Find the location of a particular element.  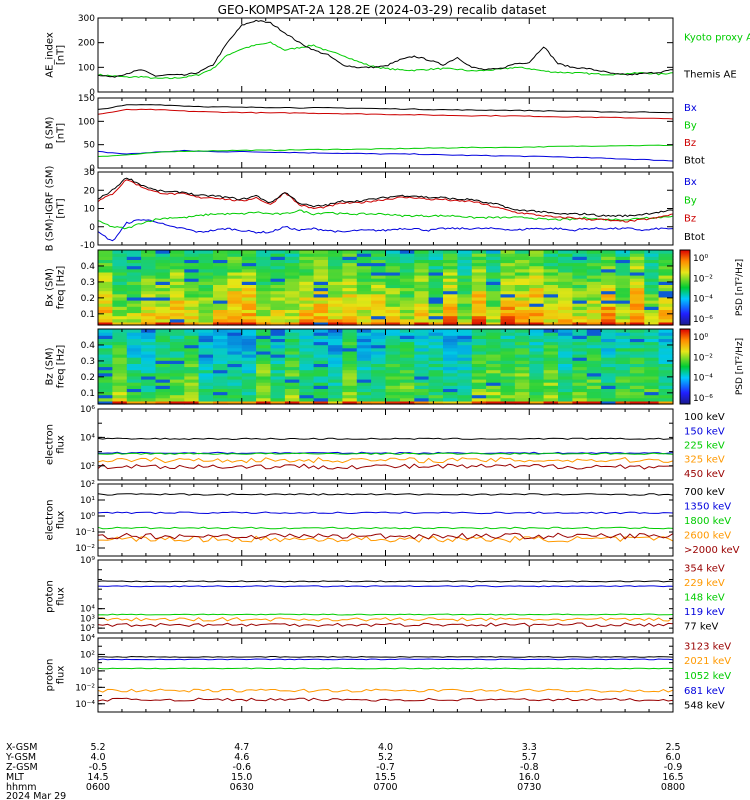

bdiff-legend-3: Btot is located at coordinates (694, 237).